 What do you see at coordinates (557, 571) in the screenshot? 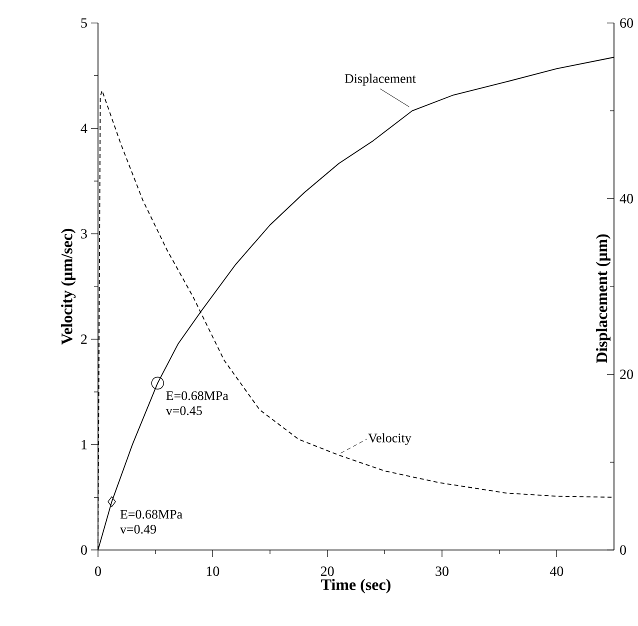
I see `x-tick-label: 40` at bounding box center [557, 571].